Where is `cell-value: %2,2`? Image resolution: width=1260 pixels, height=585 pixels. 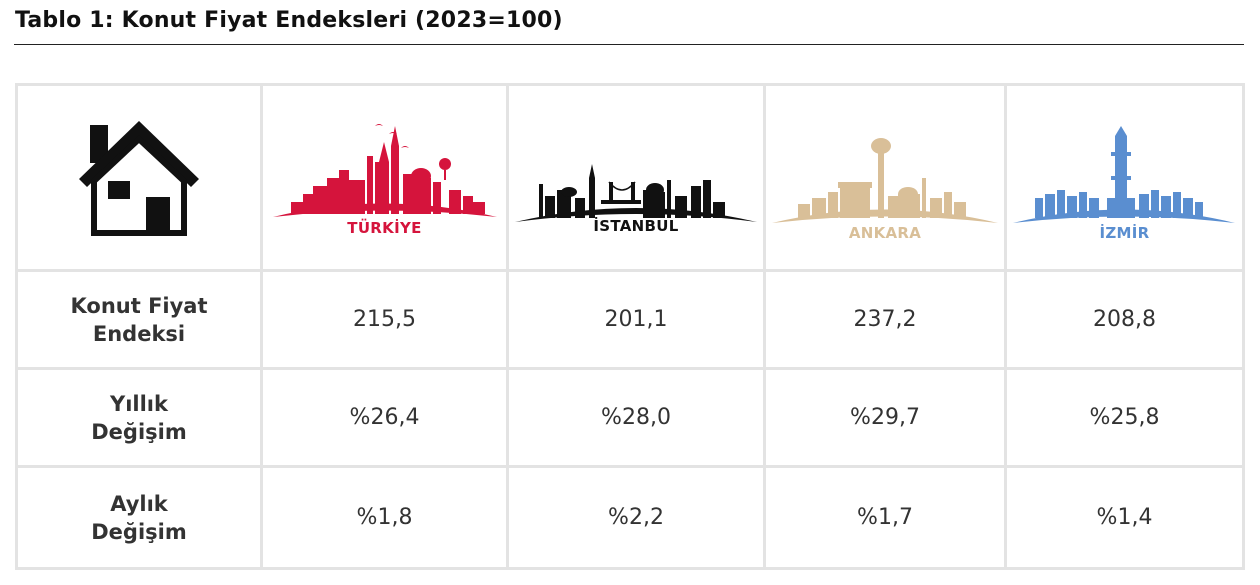
cell-value: %2,2 is located at coordinates (636, 517).